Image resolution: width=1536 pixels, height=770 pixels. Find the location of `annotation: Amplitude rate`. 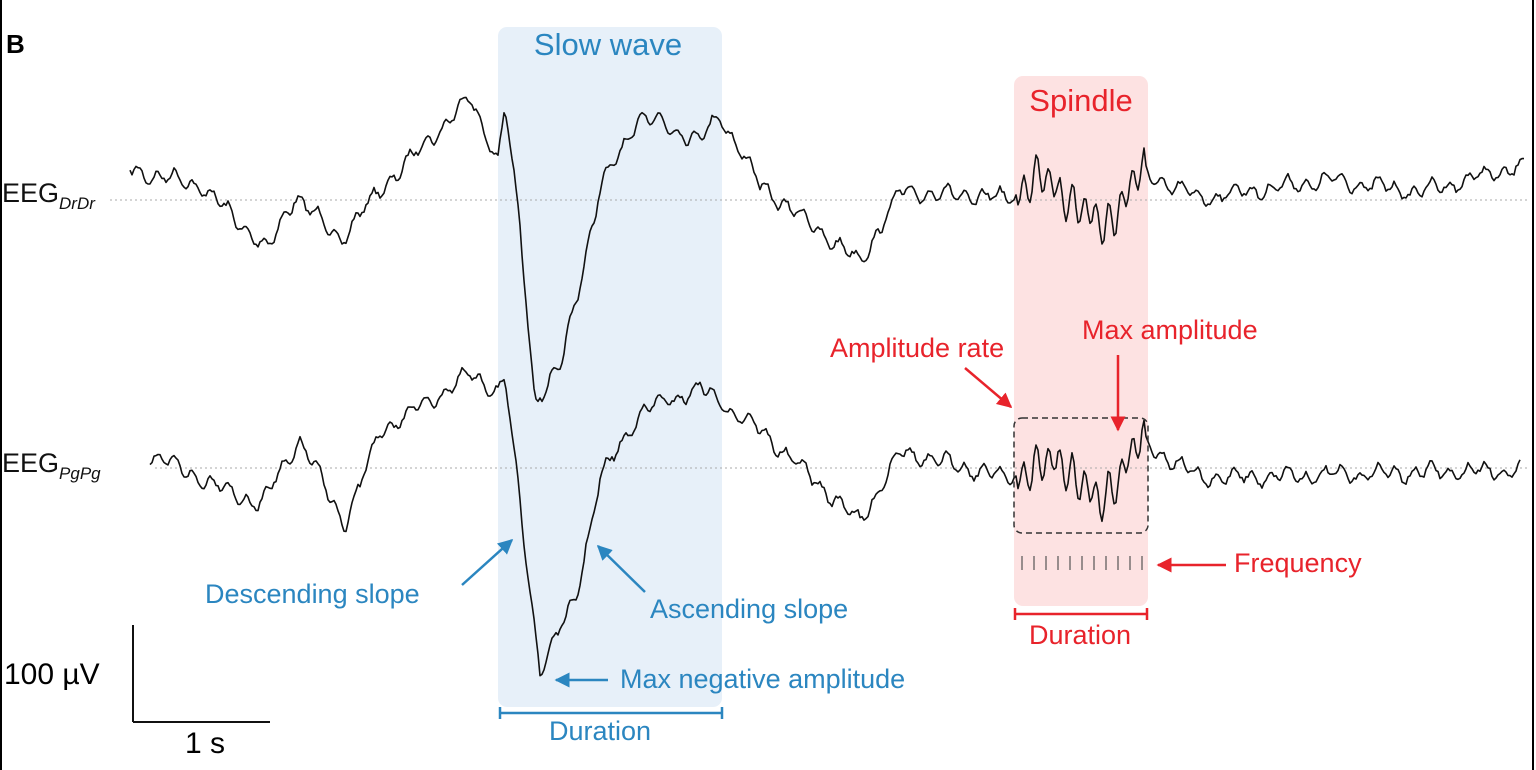

annotation: Amplitude rate is located at coordinates (917, 348).